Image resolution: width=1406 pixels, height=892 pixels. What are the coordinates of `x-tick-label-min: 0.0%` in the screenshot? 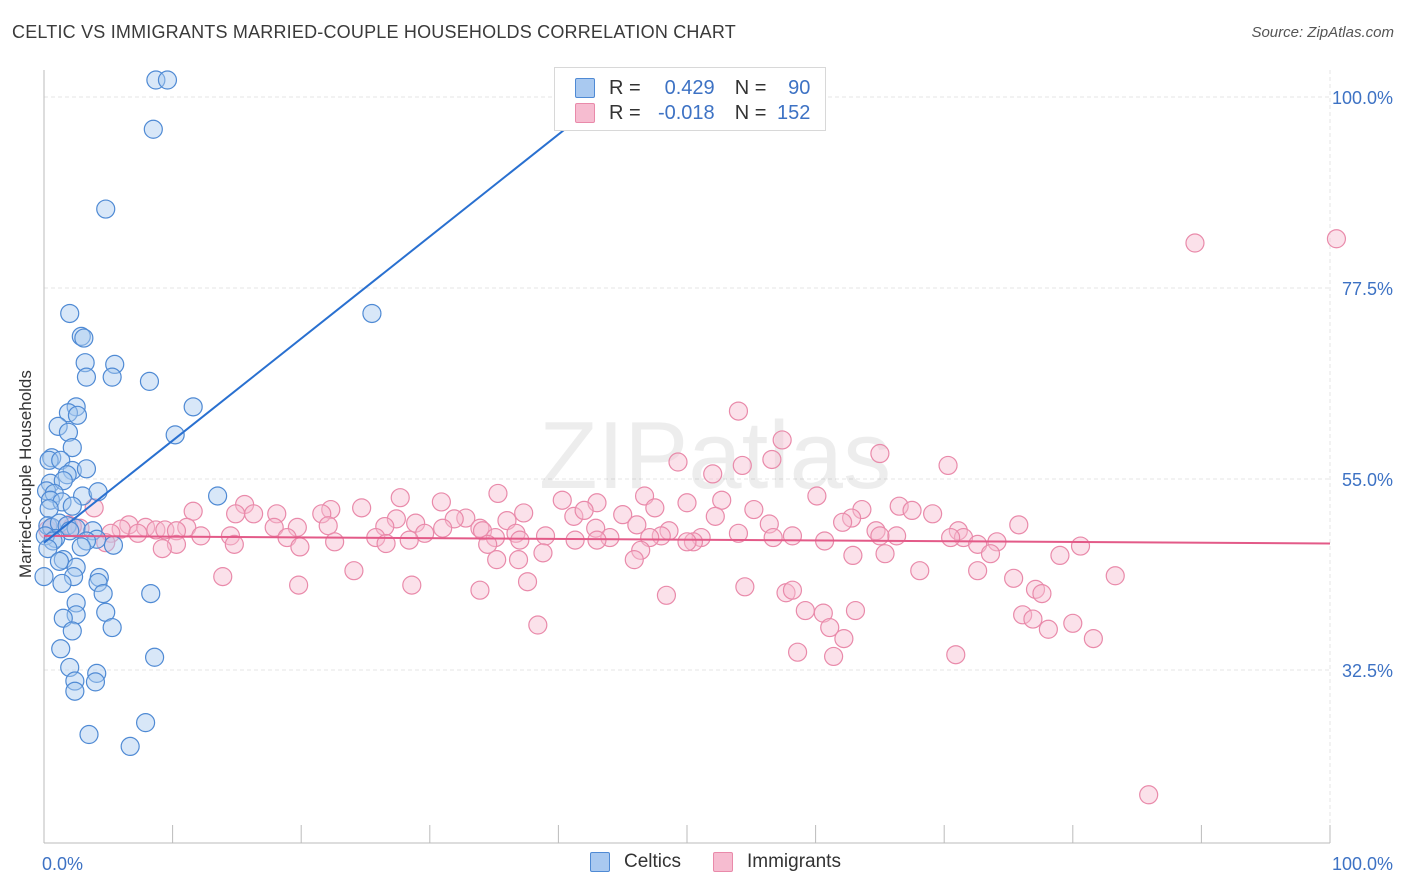 It's located at (62, 864).